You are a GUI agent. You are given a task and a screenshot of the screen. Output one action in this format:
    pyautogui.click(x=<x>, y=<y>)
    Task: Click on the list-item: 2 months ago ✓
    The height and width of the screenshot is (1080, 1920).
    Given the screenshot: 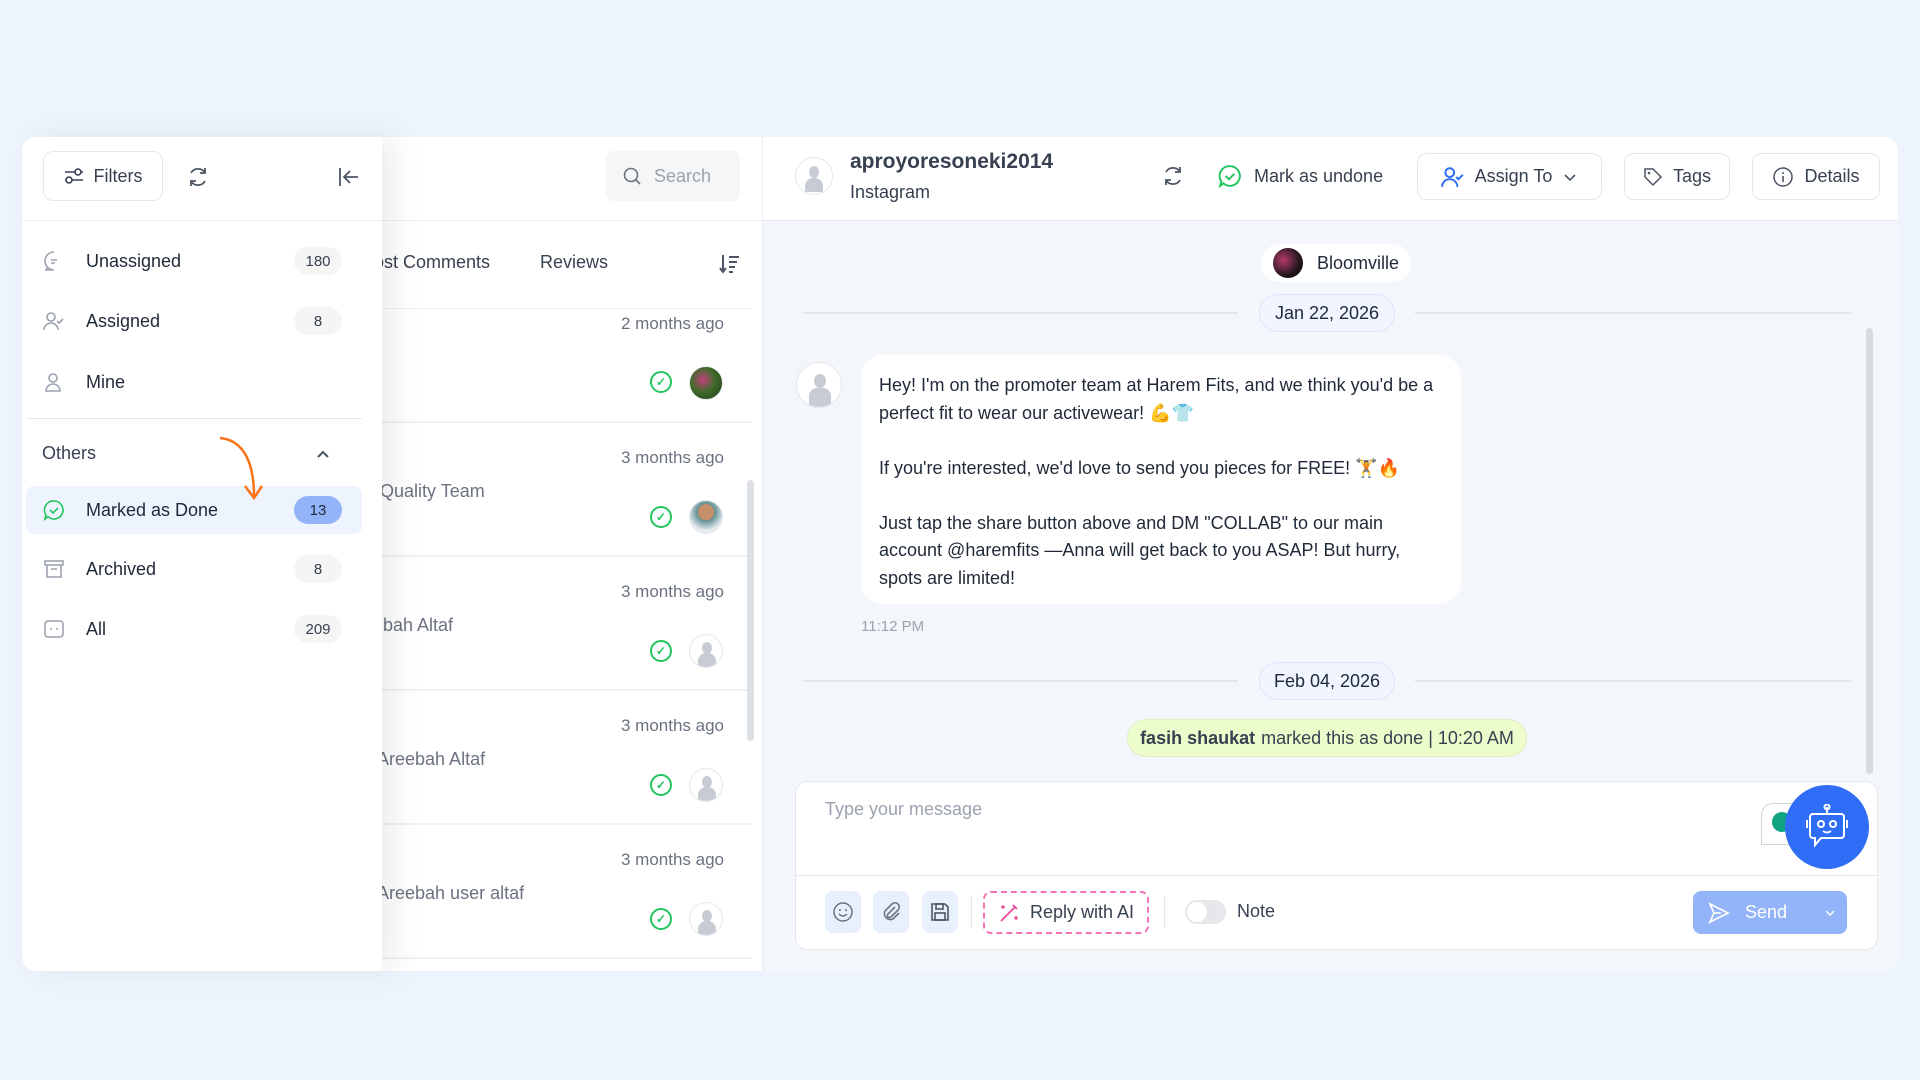 What is the action you would take?
    pyautogui.click(x=567, y=366)
    